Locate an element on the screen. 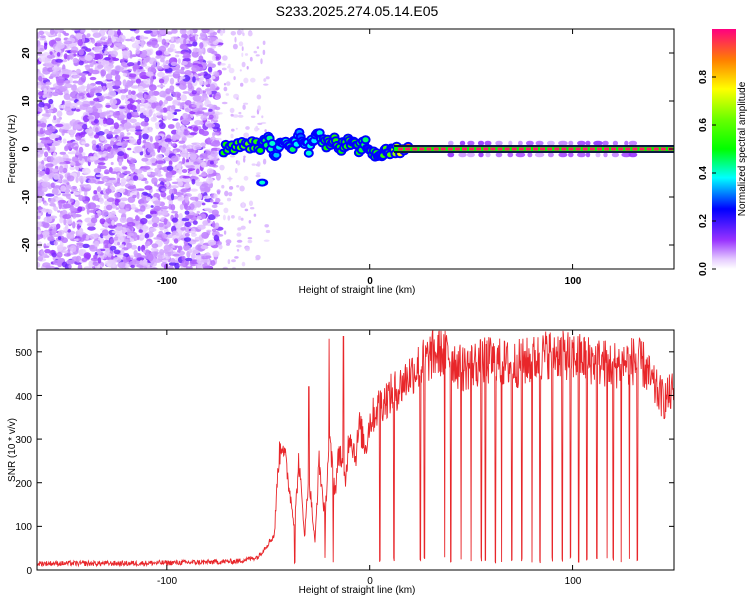  snr-x-axis-label: Height of straight line (km) is located at coordinates (357, 590).